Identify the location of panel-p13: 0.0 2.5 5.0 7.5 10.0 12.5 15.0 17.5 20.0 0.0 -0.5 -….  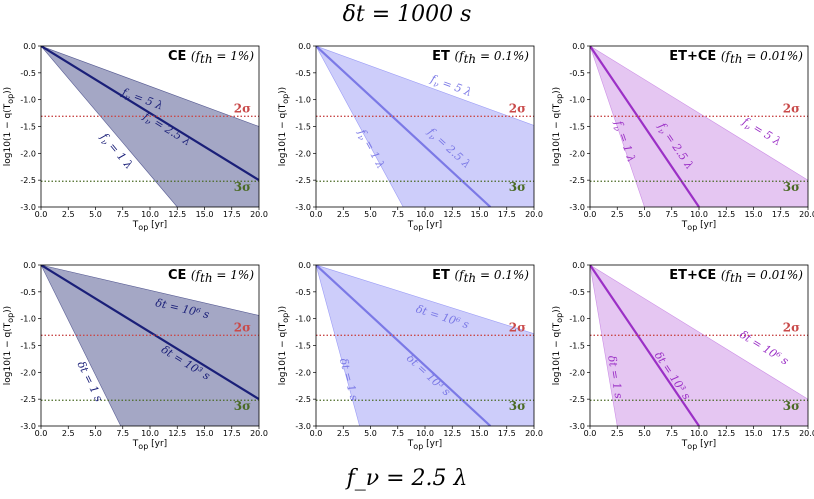
(683, 137).